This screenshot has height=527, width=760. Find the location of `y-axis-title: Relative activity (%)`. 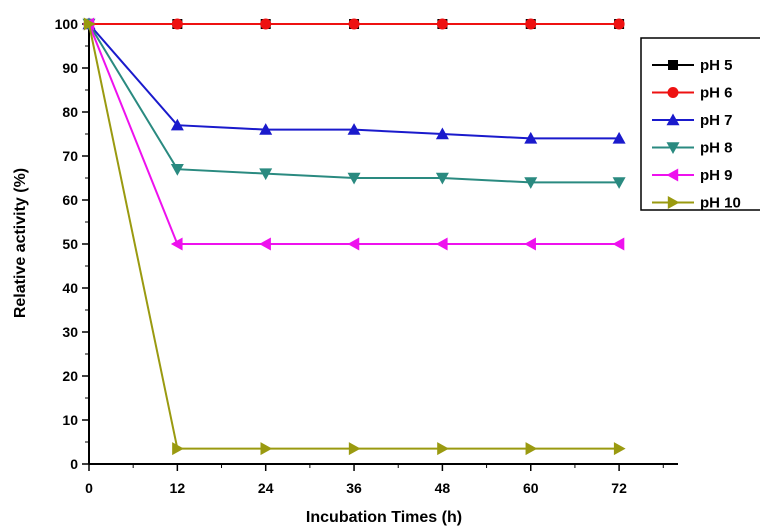

y-axis-title: Relative activity (%) is located at coordinates (20, 243).